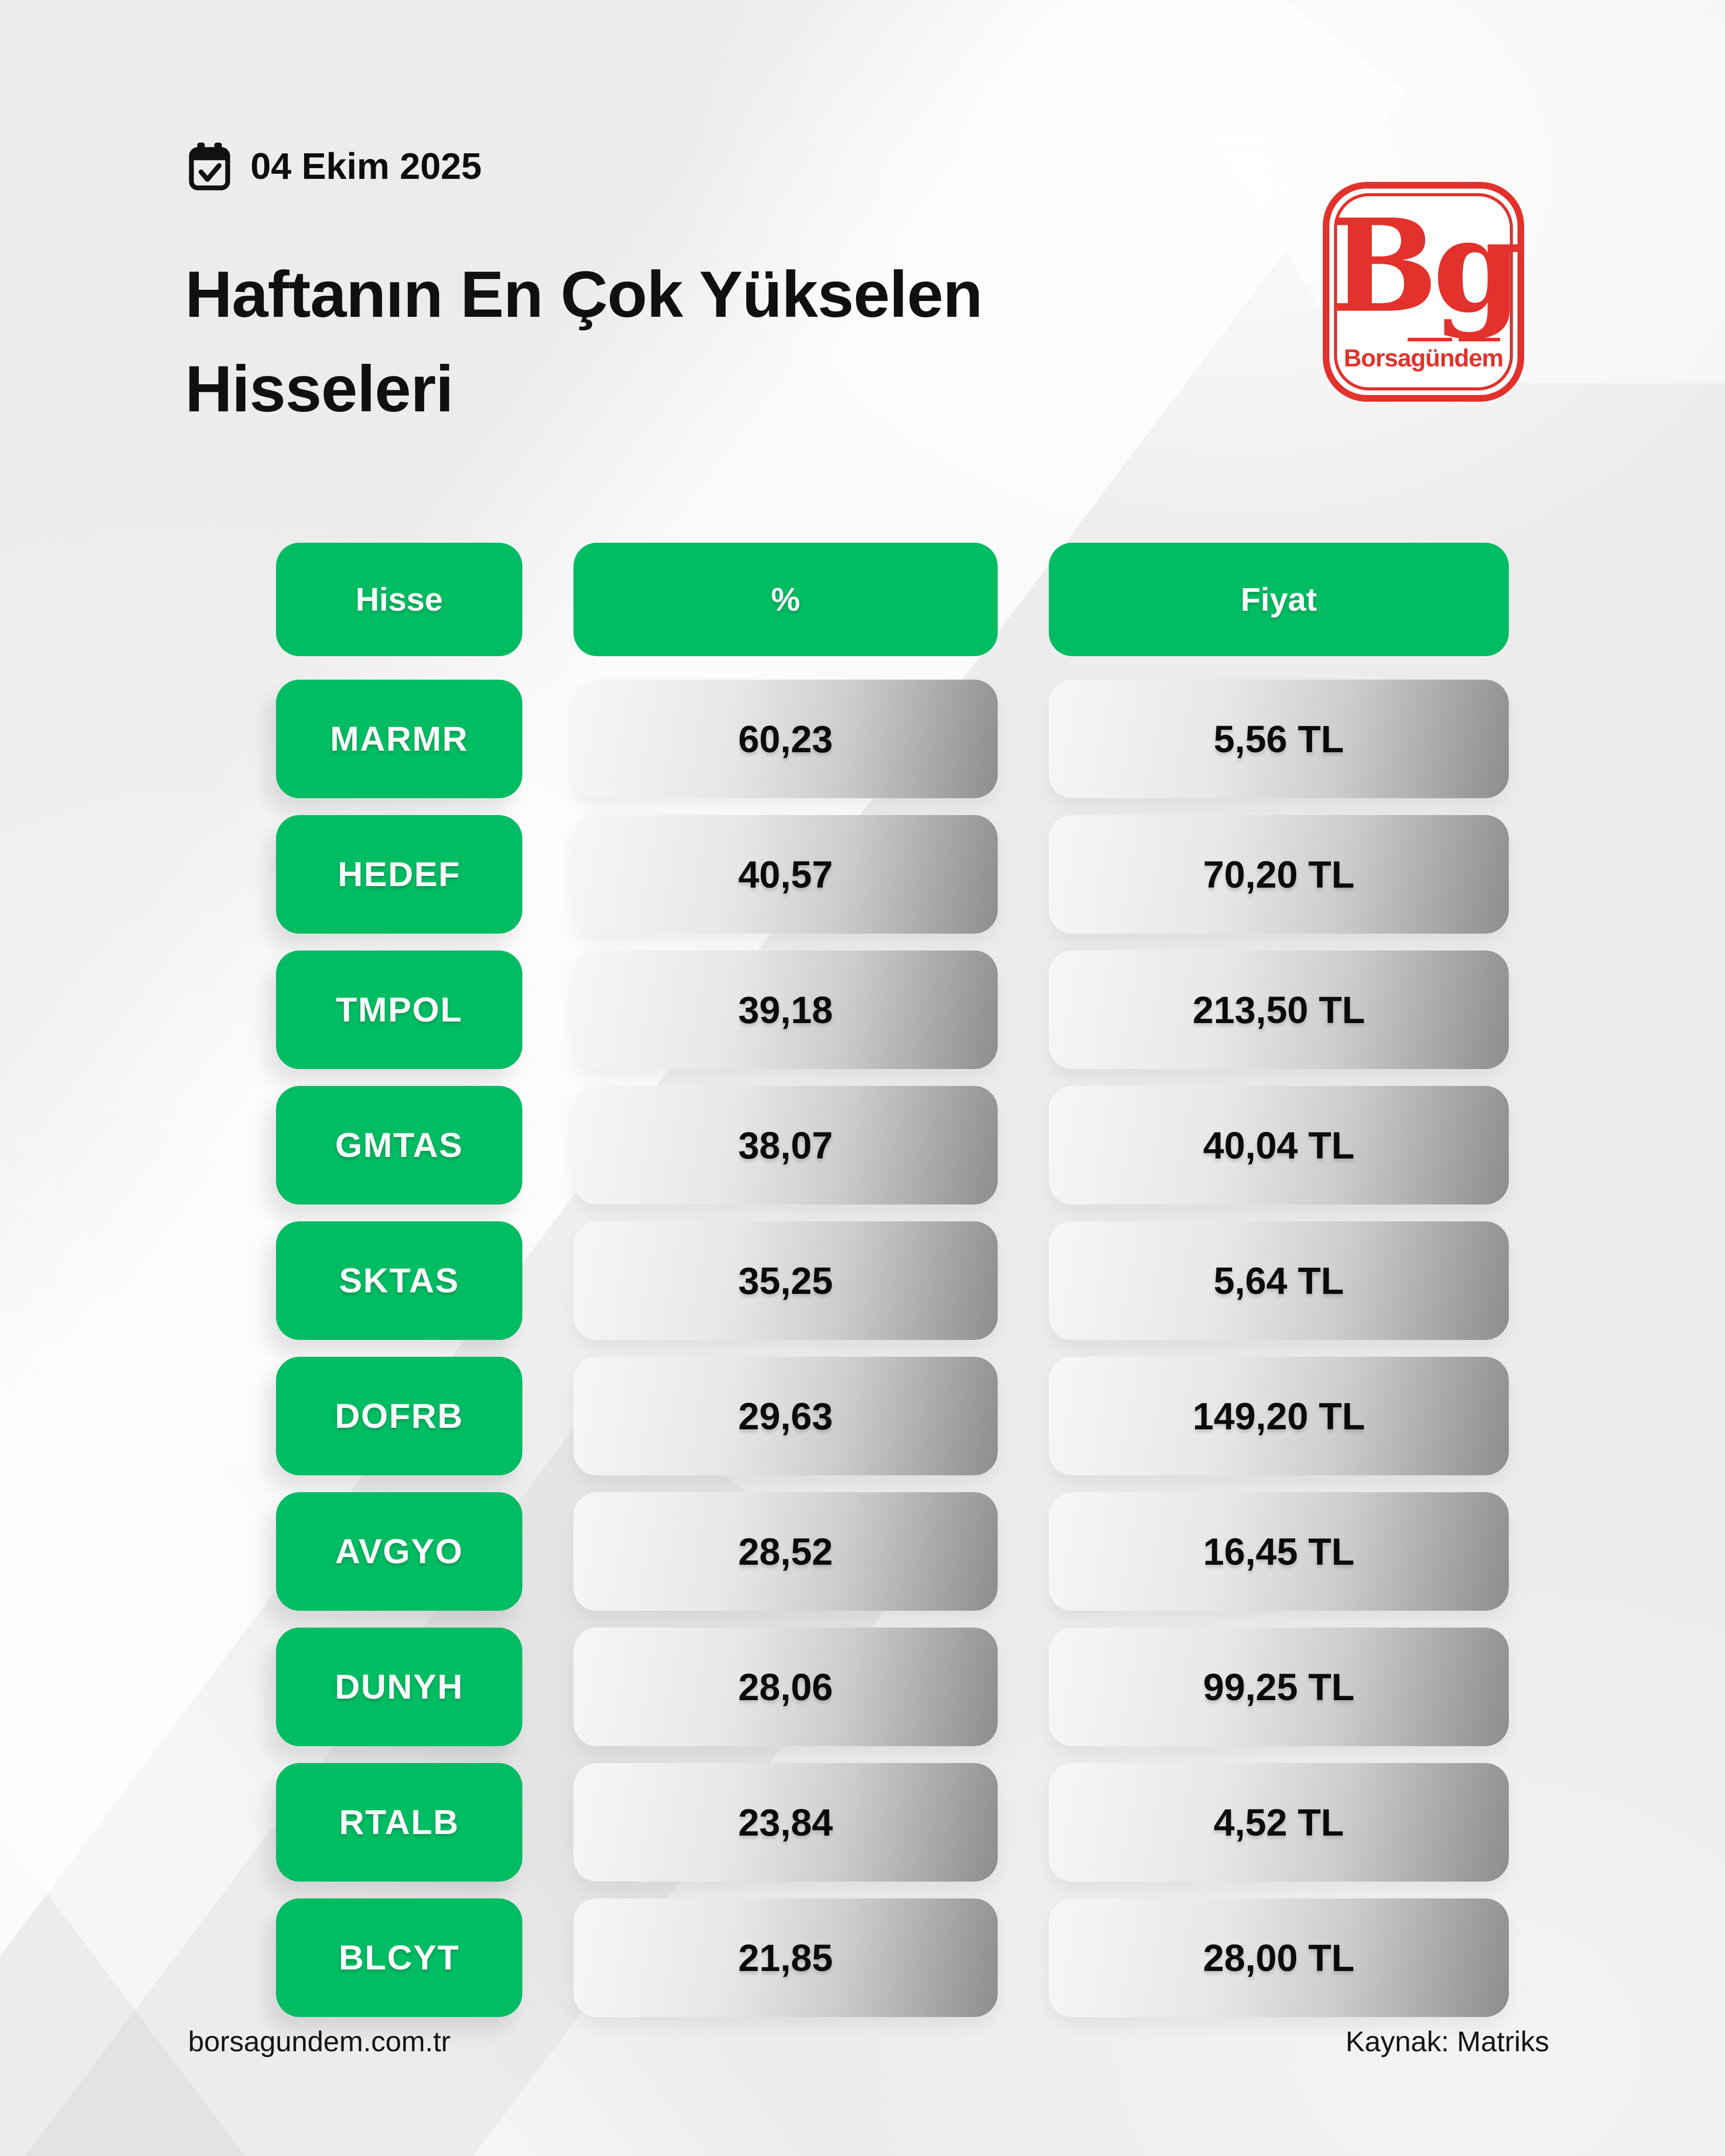 This screenshot has width=1725, height=2156. I want to click on table-row: DOFRB 29,63 149,20 TL, so click(892, 1416).